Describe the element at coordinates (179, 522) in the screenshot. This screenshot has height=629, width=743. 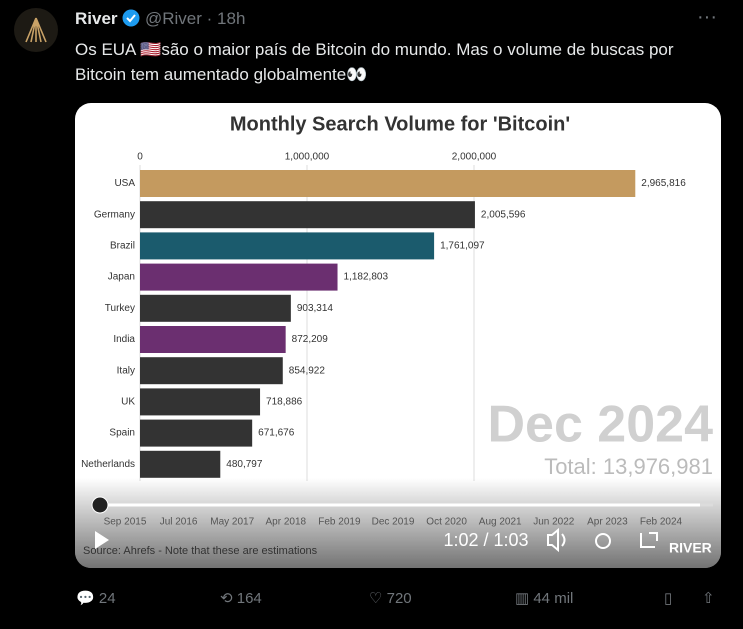
I see `timeline-label: Jul 2016` at that location.